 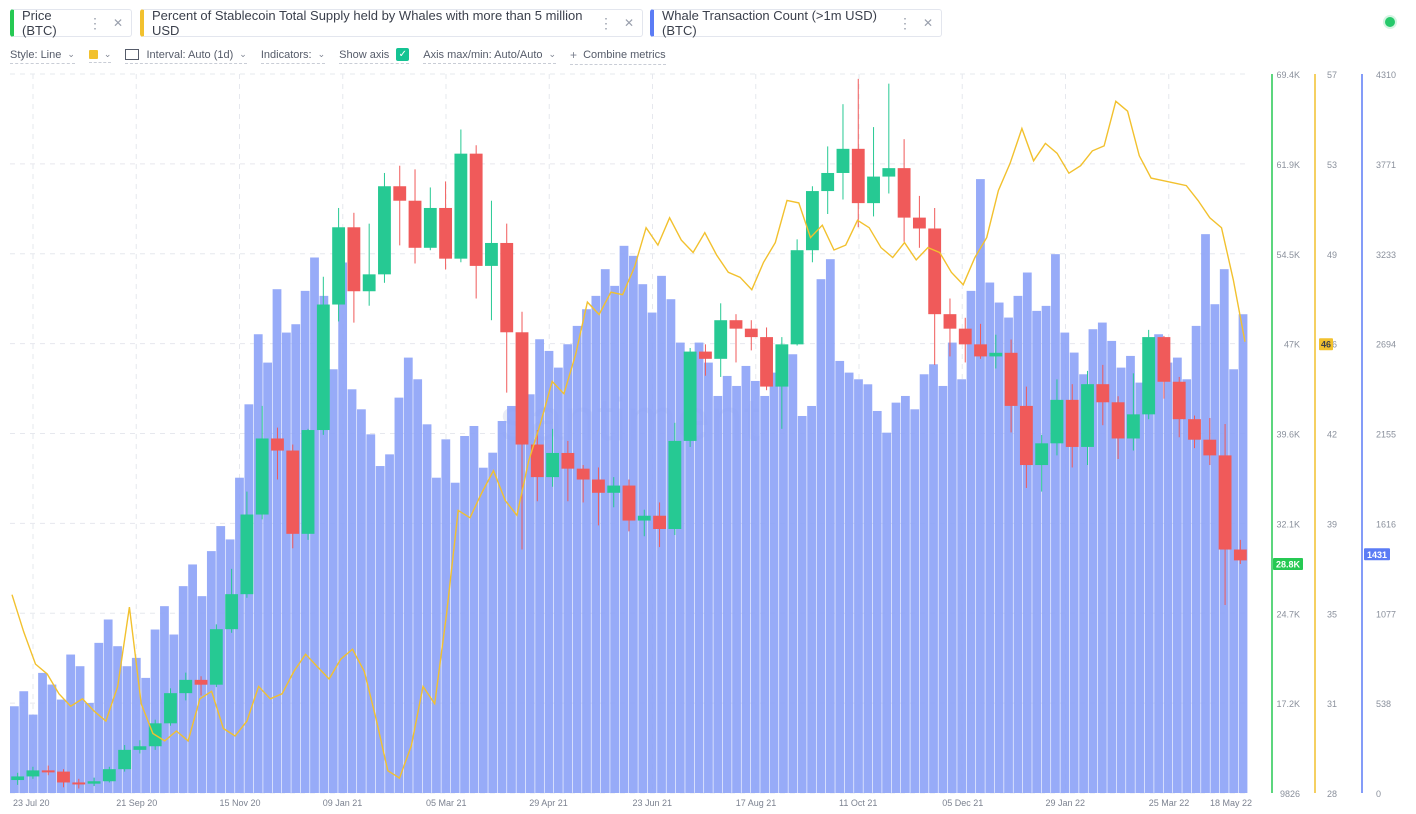 What do you see at coordinates (1386, 75) in the screenshot?
I see `whale-tick-label: 4310` at bounding box center [1386, 75].